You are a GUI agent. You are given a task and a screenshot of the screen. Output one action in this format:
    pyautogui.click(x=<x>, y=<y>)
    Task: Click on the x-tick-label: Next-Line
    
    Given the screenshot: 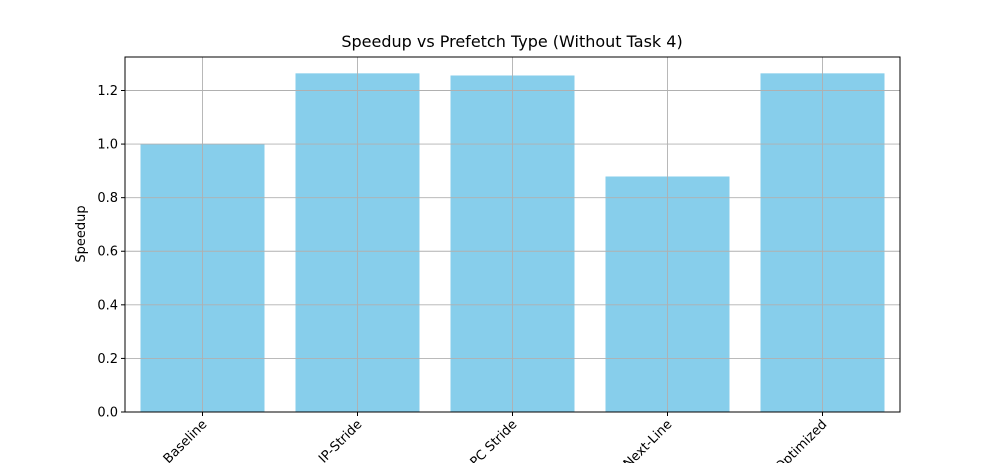 What is the action you would take?
    pyautogui.click(x=648, y=440)
    